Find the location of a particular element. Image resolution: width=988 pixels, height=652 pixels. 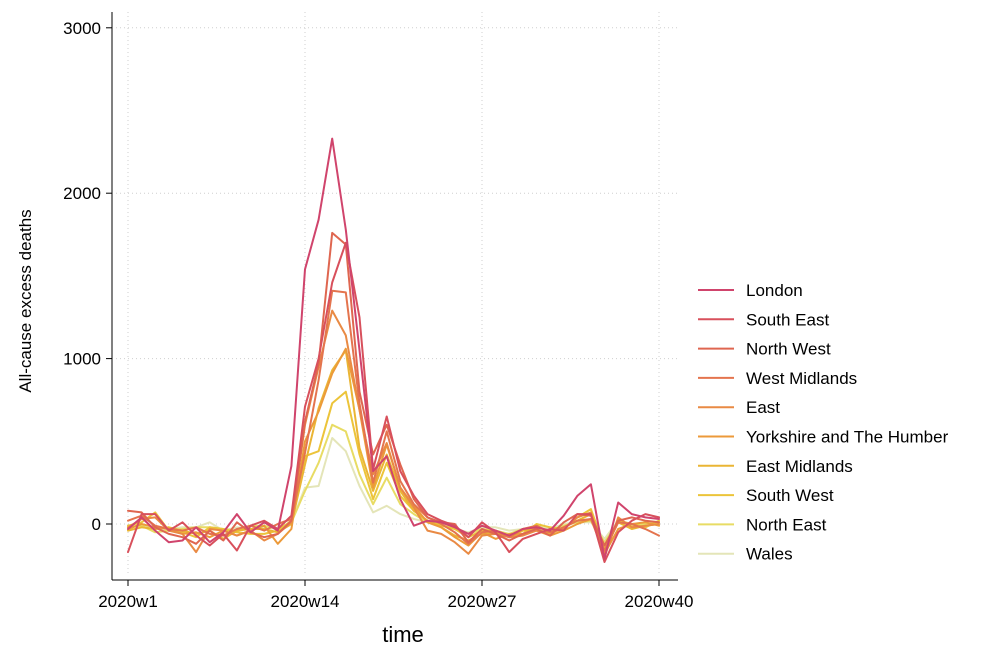

legend-label: London is located at coordinates (774, 290).